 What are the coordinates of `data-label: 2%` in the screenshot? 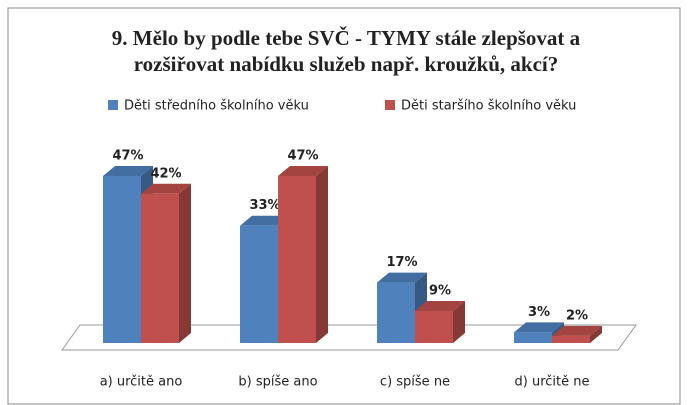 It's located at (577, 315).